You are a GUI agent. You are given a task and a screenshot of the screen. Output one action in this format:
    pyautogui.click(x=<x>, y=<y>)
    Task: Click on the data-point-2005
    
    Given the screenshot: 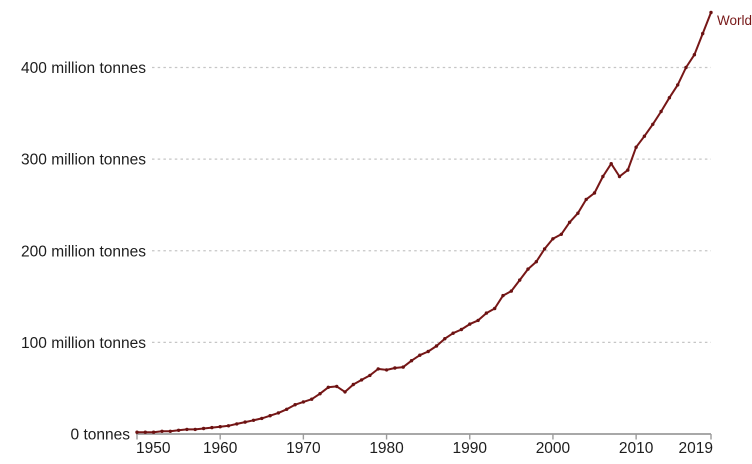 What is the action you would take?
    pyautogui.click(x=594, y=193)
    